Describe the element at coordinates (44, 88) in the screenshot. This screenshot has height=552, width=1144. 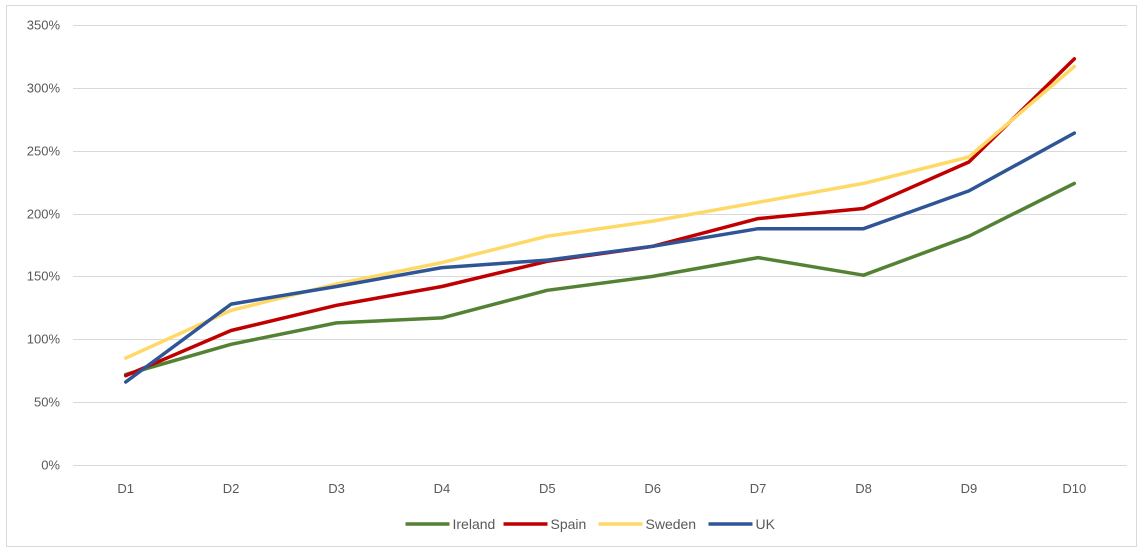
I see `y-tick-label: 300%` at that location.